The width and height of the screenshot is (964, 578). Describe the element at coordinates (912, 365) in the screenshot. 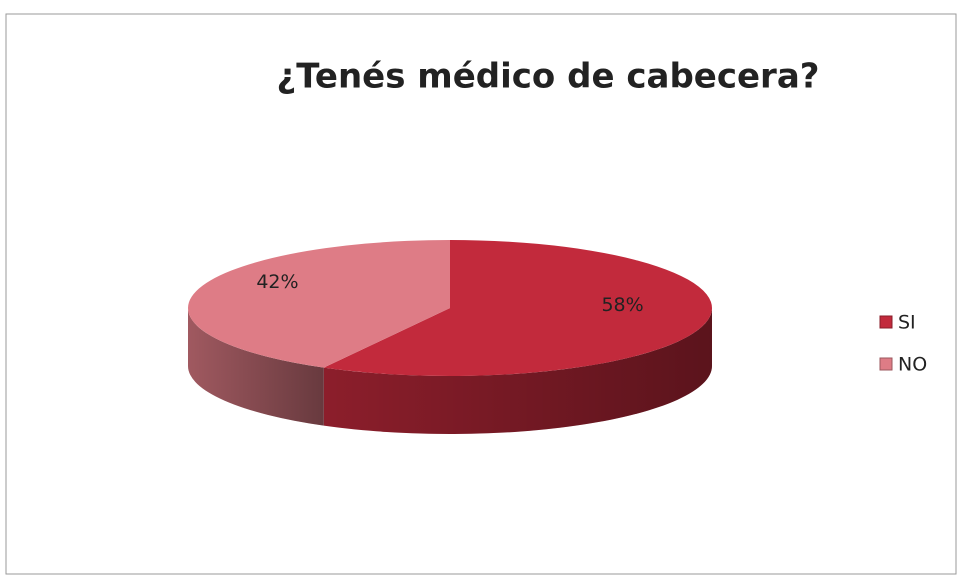

I see `legend-label: NO` at that location.